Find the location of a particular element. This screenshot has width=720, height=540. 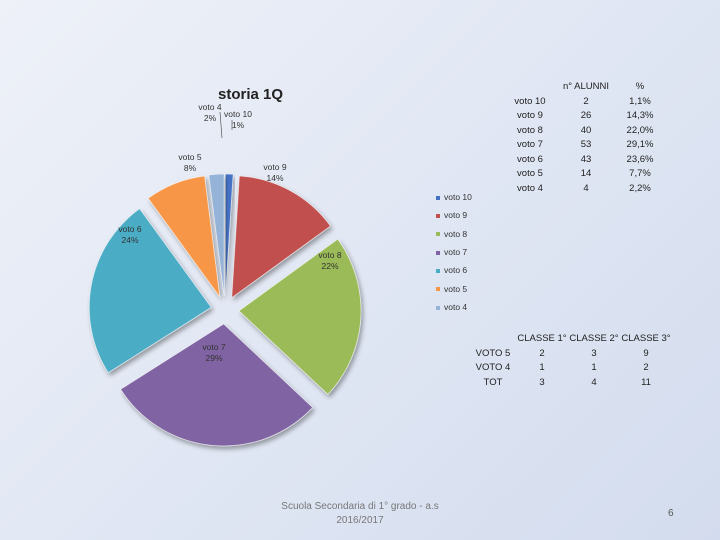

table-cell: voto 7 is located at coordinates (530, 144).